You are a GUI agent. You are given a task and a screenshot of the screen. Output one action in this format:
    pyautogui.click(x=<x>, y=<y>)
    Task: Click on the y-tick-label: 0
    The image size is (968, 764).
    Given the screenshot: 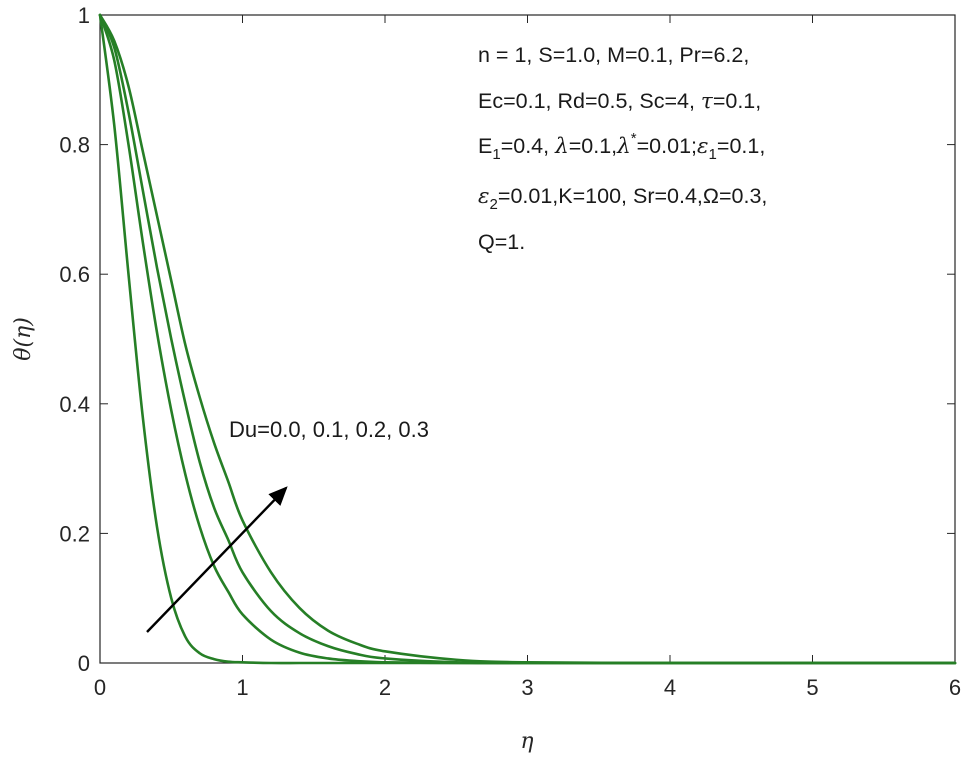 What is the action you would take?
    pyautogui.click(x=84, y=663)
    